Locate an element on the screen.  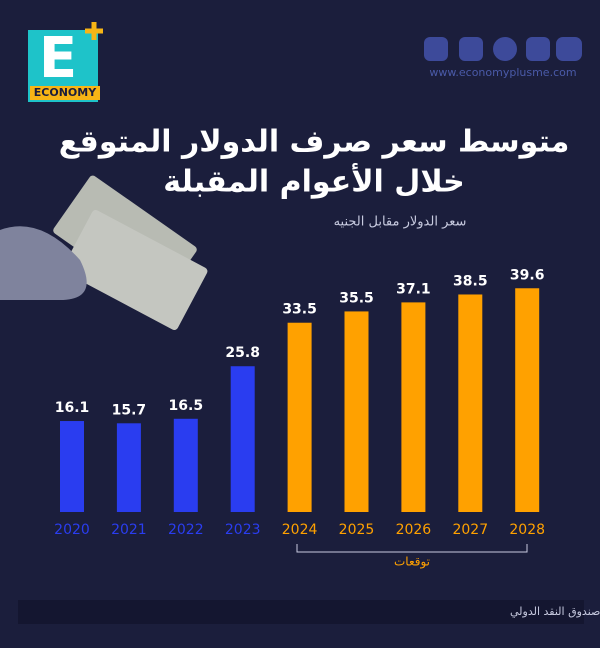
money-illustration is located at coordinates (104, 253).